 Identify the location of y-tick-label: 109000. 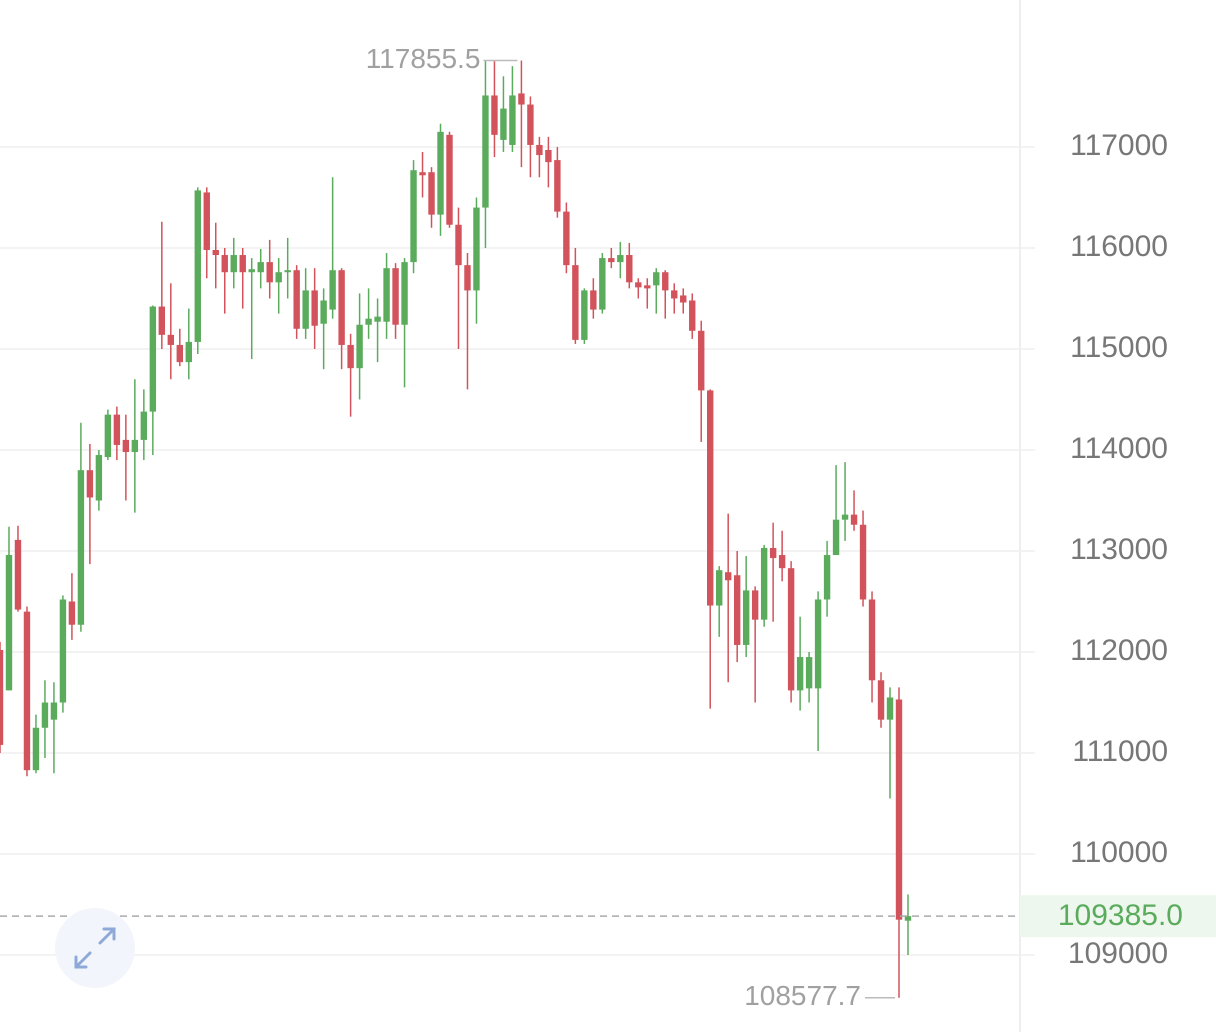
(1118, 953).